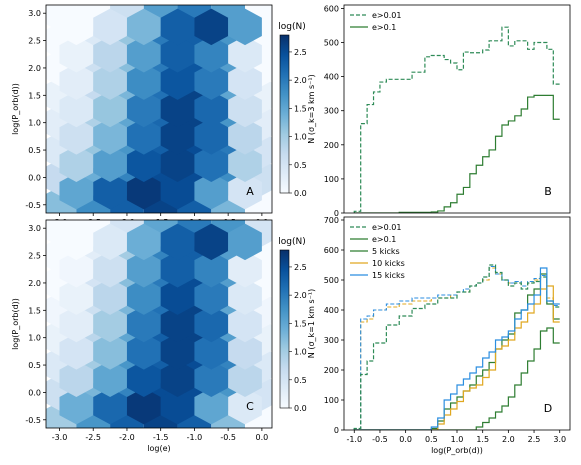 The height and width of the screenshot is (465, 581). I want to click on x-tick-label: 1.0, so click(457, 439).